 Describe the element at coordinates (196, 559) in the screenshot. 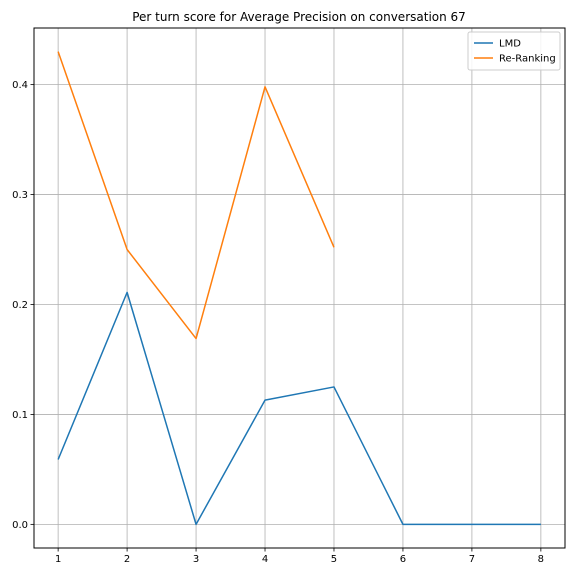

I see `x-tick-label: 3` at that location.